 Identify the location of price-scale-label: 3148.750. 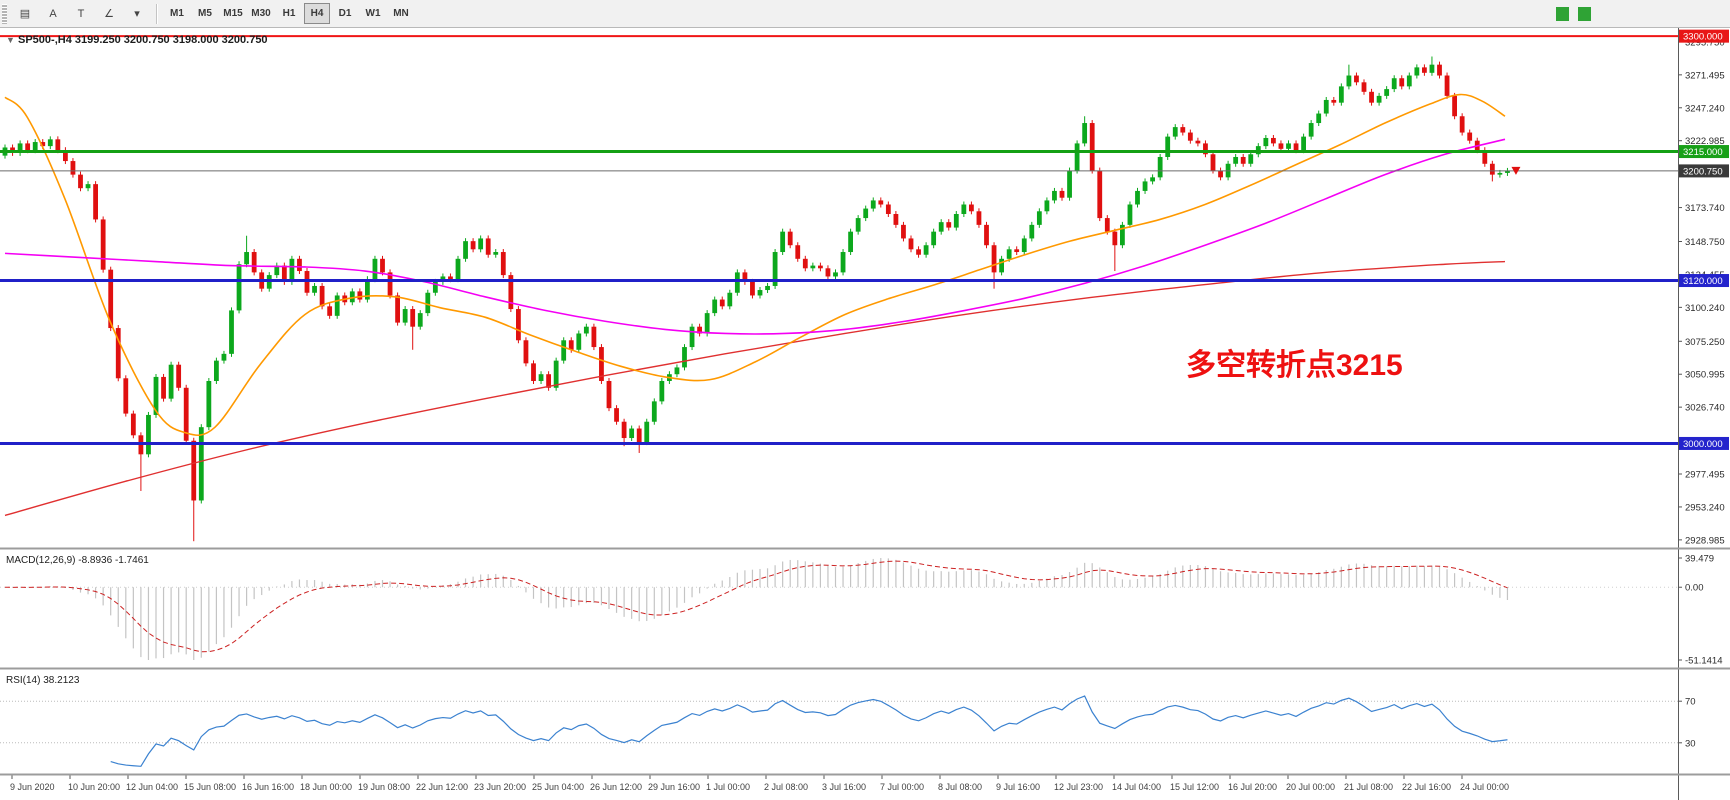
(1705, 242).